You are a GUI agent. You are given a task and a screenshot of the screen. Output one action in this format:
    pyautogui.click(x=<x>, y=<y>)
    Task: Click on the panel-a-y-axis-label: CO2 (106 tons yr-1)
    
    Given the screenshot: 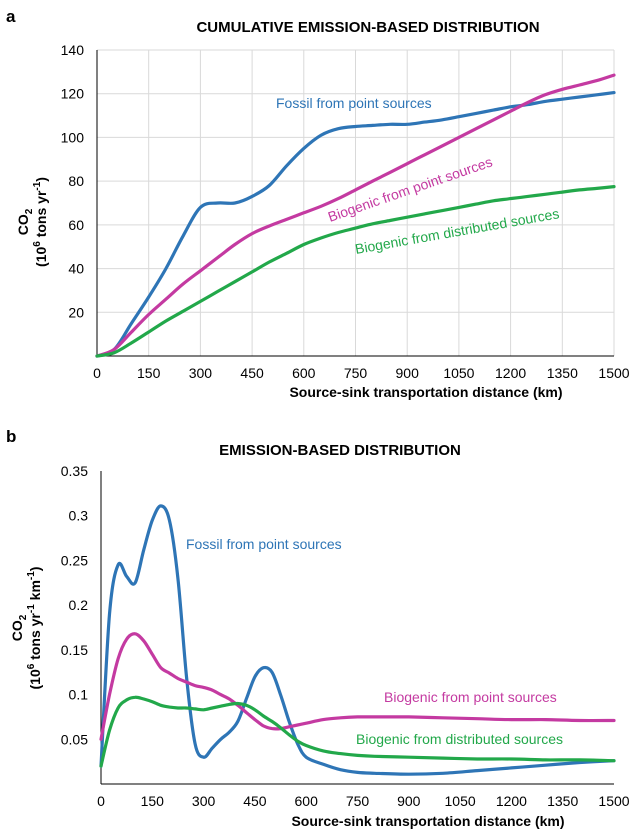 What is the action you would take?
    pyautogui.click(x=32, y=222)
    